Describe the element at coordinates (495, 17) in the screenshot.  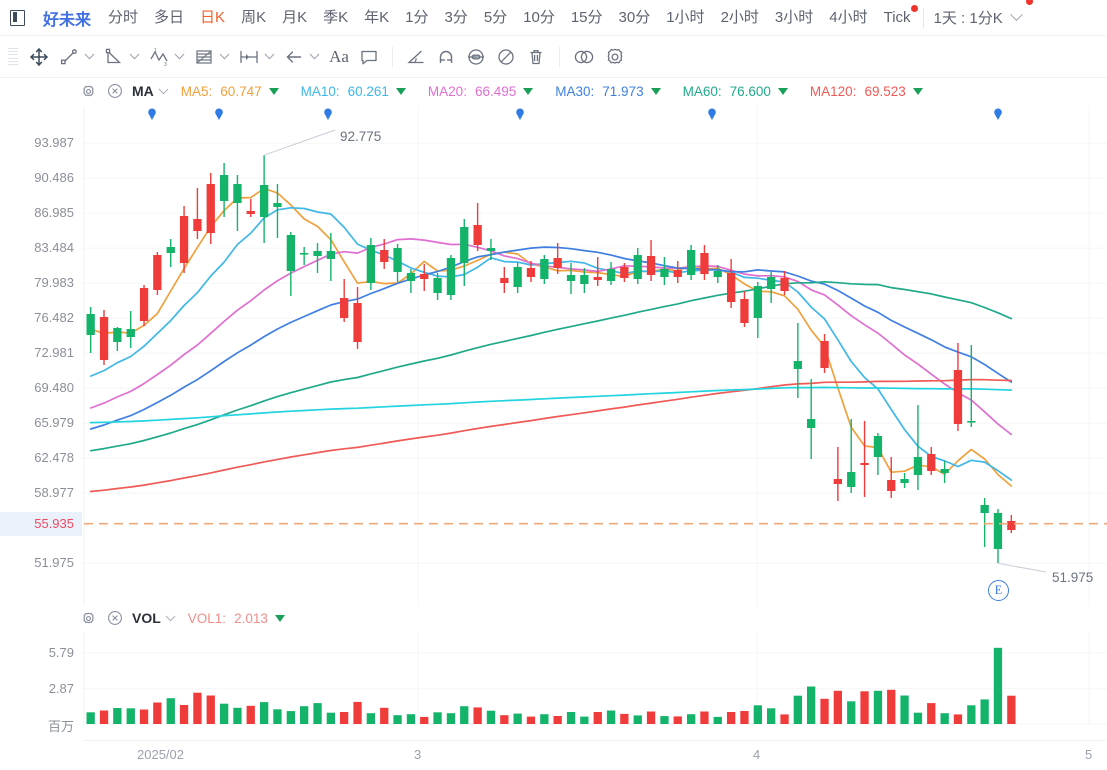
I see `period-9: 5分` at that location.